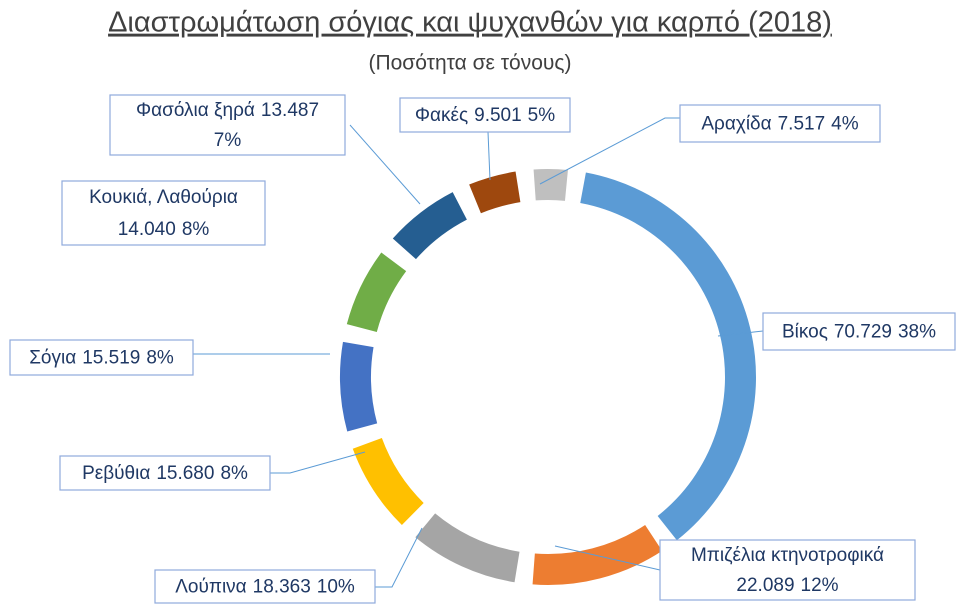 This screenshot has height=605, width=956. I want to click on data-label: 7%, so click(228, 140).